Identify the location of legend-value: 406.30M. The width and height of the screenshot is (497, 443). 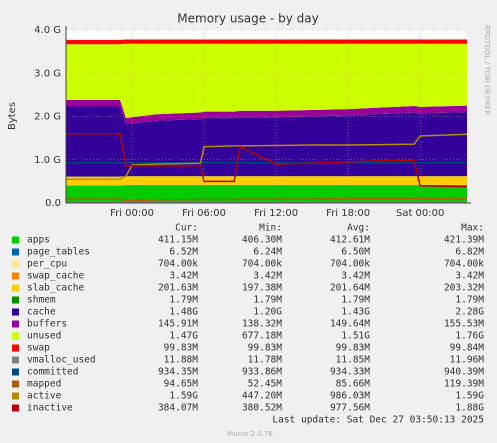
(262, 240).